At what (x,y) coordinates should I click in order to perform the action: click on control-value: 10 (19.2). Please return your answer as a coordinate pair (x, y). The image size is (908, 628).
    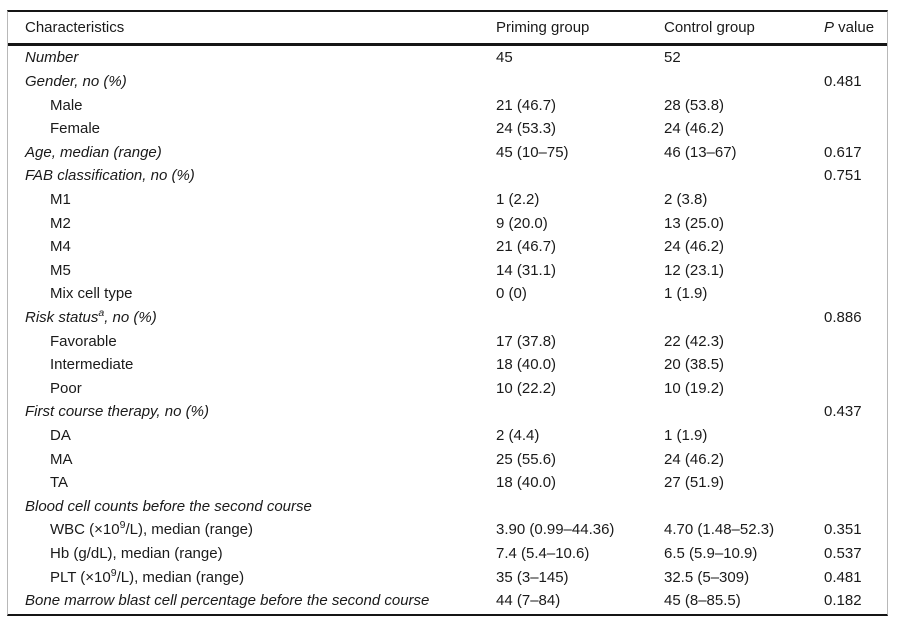
    Looking at the image, I should click on (694, 388).